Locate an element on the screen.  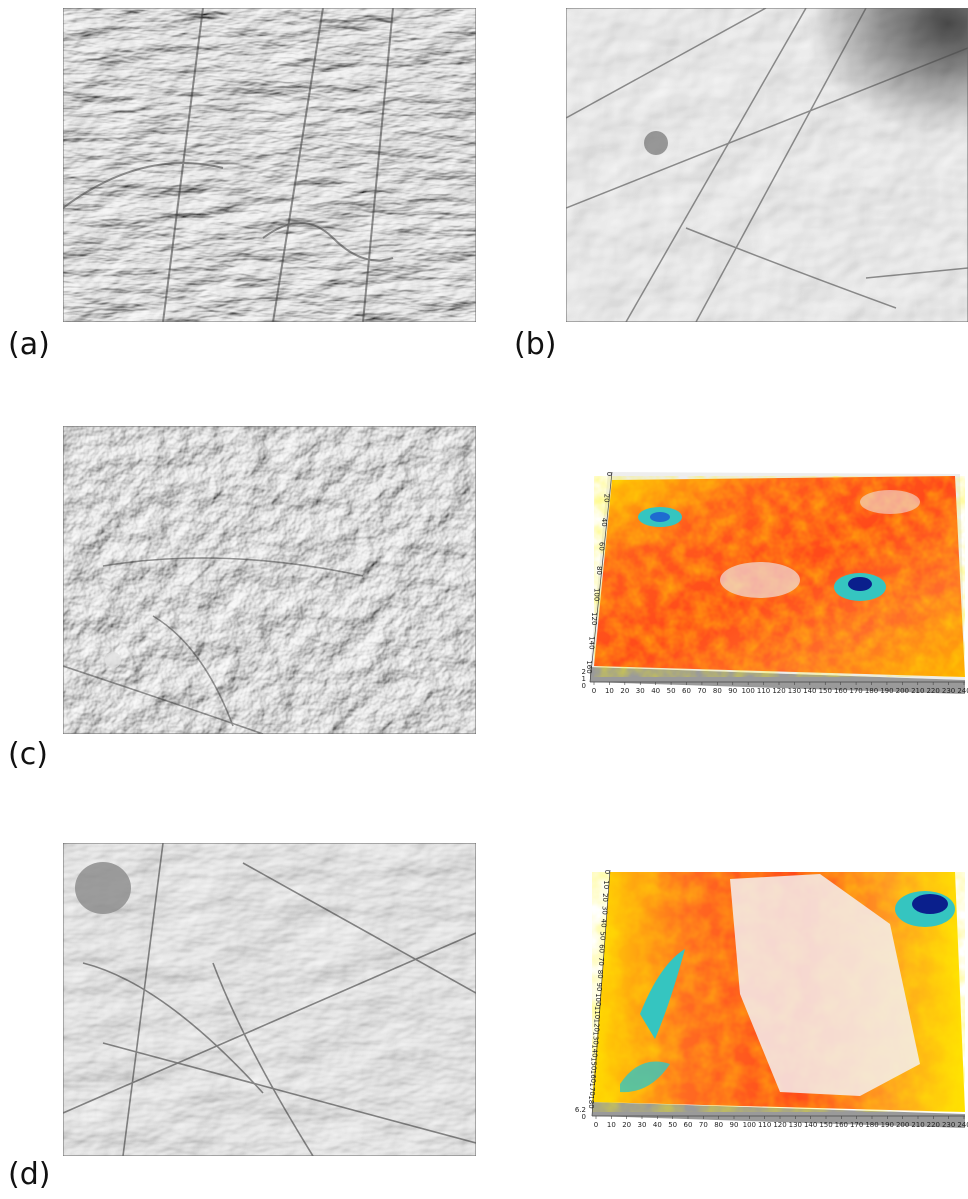
panel-label-b: (b) is located at coordinates (535, 344).